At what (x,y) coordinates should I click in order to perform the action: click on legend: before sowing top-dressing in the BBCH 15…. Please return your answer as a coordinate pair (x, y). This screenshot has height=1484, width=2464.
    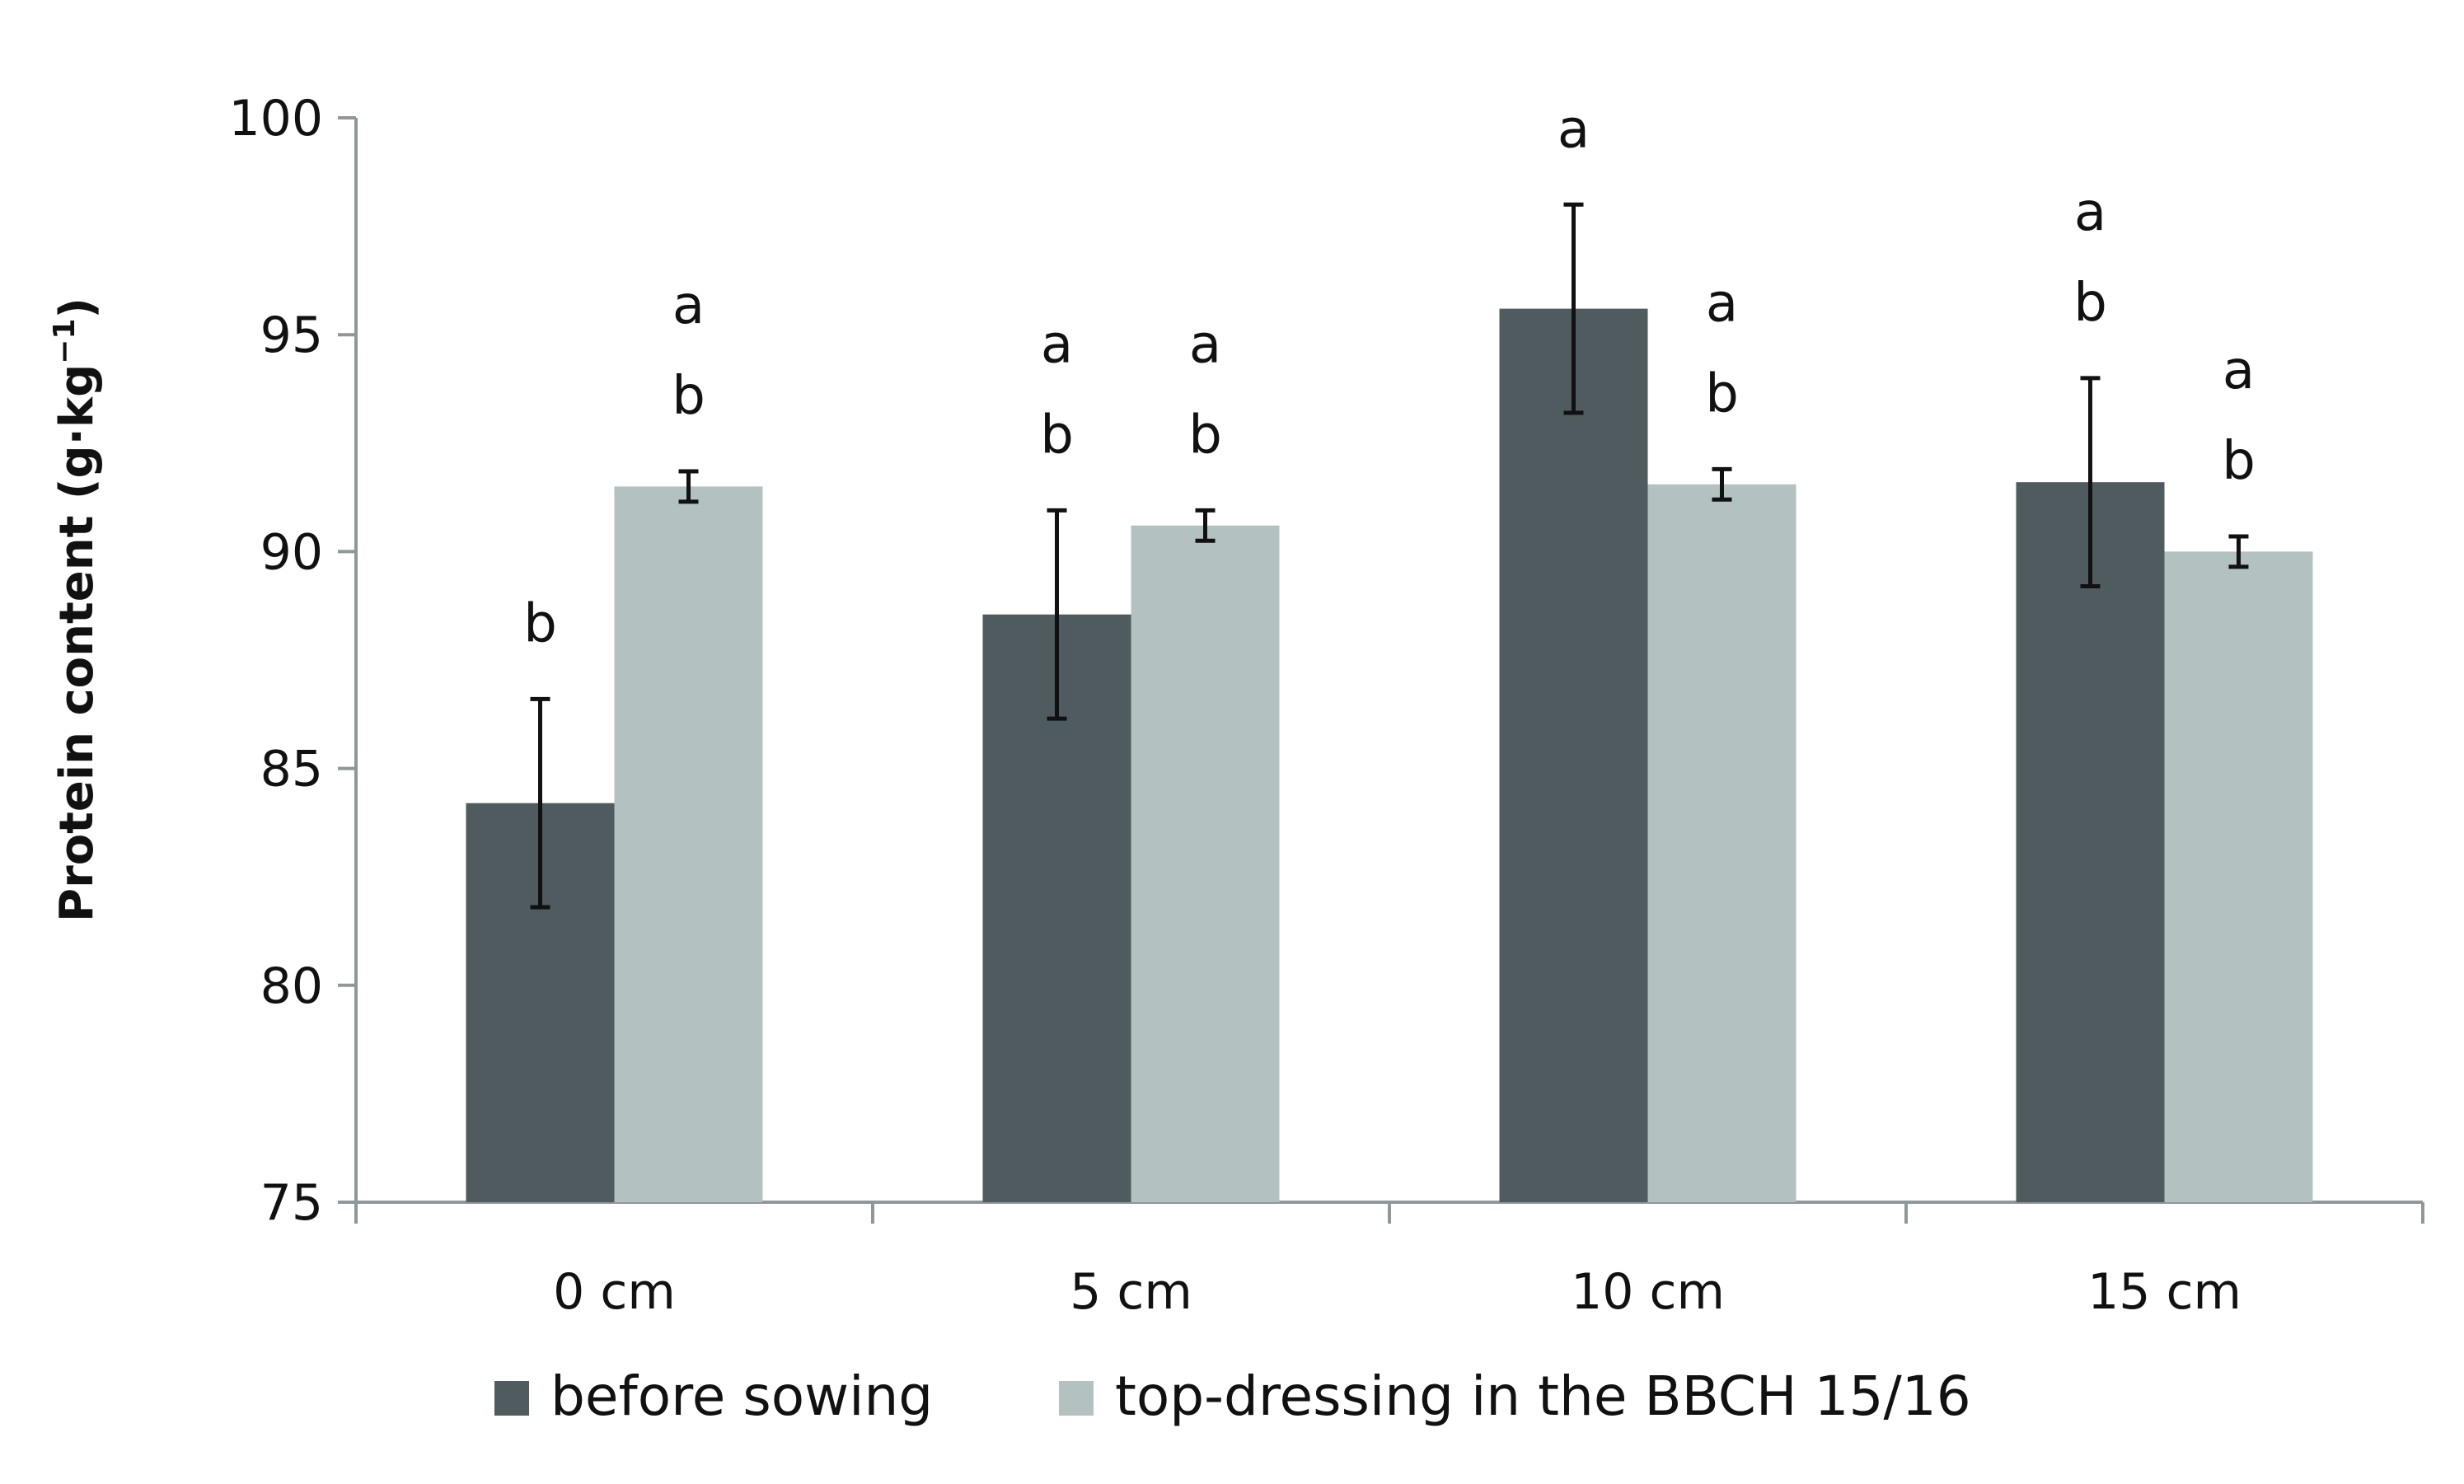
    Looking at the image, I should click on (1232, 1396).